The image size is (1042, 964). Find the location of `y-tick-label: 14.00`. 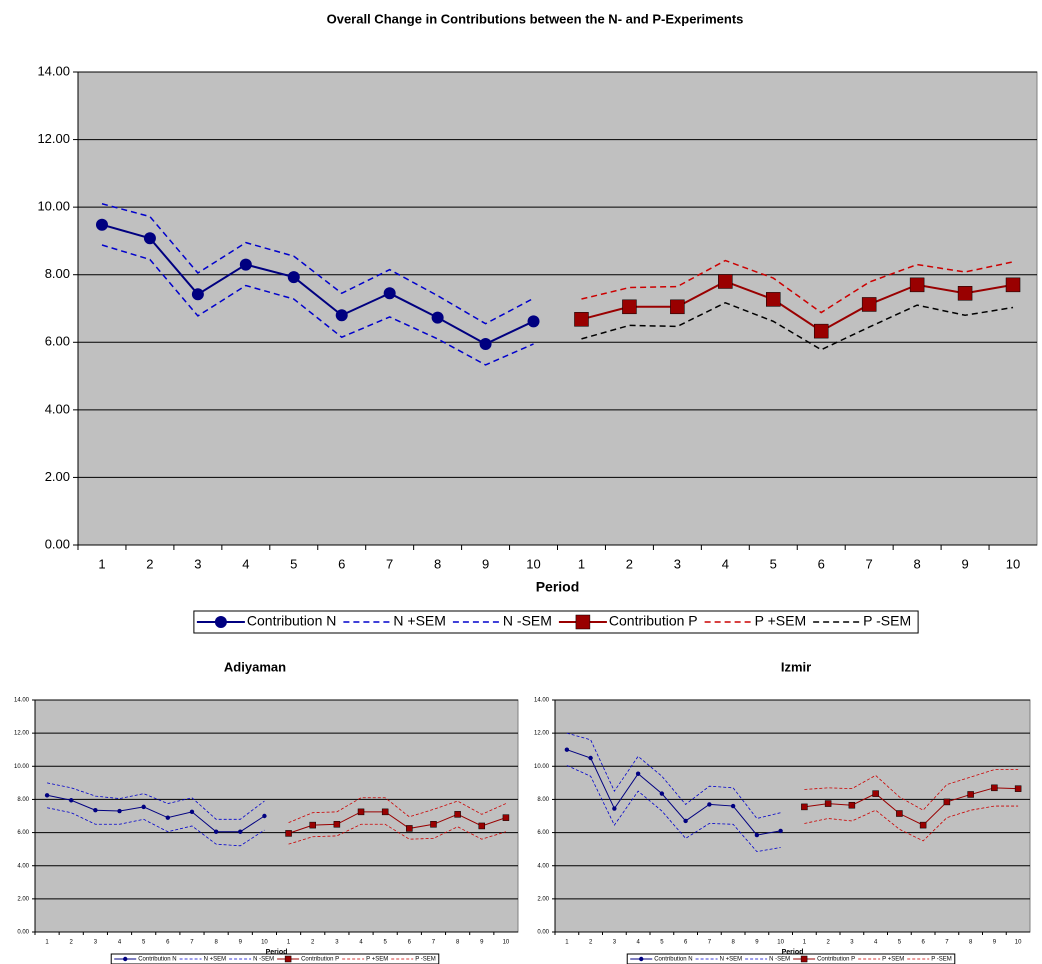

y-tick-label: 14.00 is located at coordinates (53, 70).